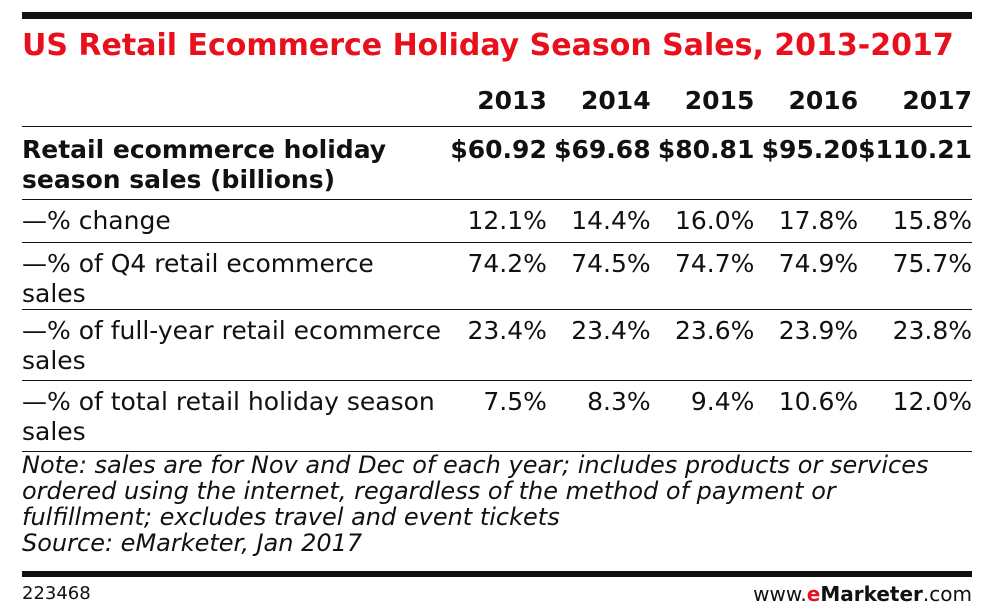 This screenshot has height=615, width=998. Describe the element at coordinates (497, 15) in the screenshot. I see `top-rule` at that location.